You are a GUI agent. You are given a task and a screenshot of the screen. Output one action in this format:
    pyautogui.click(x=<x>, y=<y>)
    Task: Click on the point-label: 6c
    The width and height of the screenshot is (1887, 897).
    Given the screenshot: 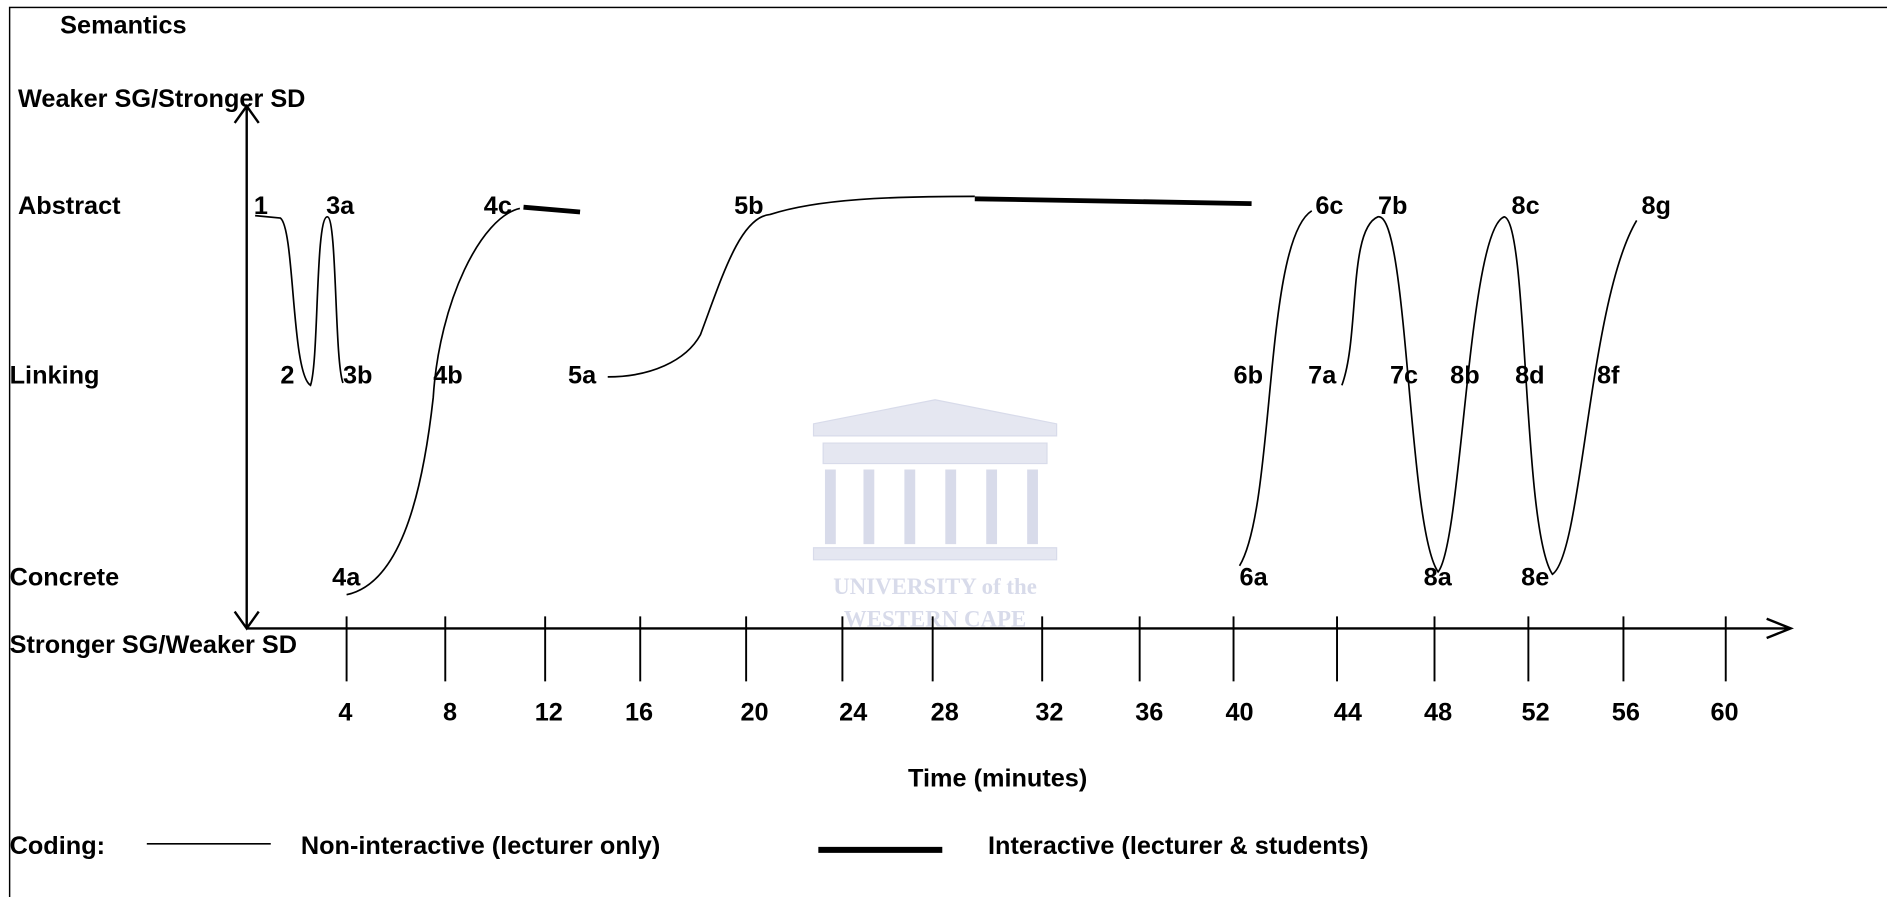 What is the action you would take?
    pyautogui.click(x=1329, y=206)
    